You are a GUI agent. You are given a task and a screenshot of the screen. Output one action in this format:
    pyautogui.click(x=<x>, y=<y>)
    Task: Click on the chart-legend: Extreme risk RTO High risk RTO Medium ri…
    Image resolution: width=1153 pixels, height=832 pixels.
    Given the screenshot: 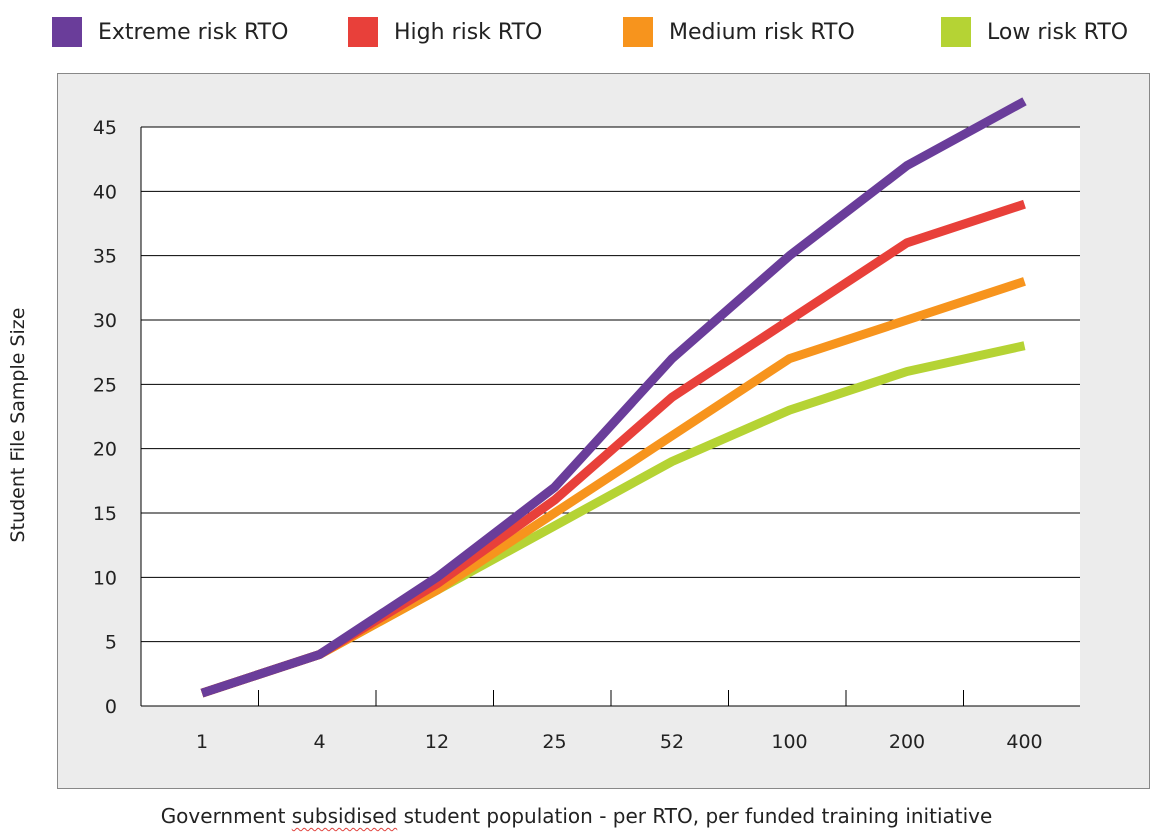 What is the action you would take?
    pyautogui.click(x=576, y=34)
    